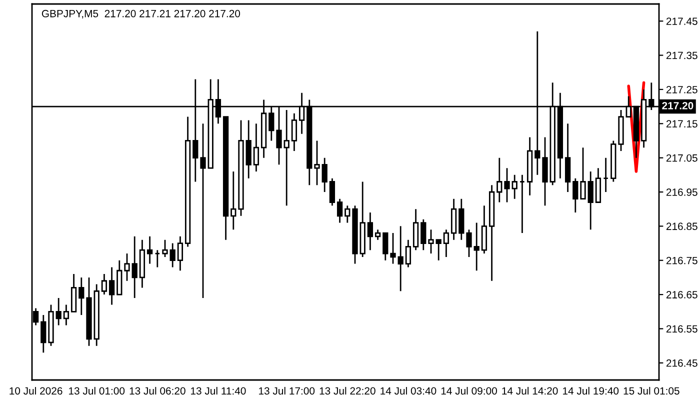 Image resolution: width=700 pixels, height=400 pixels. Describe the element at coordinates (682, 56) in the screenshot. I see `y-tick-label: 217.35` at that location.